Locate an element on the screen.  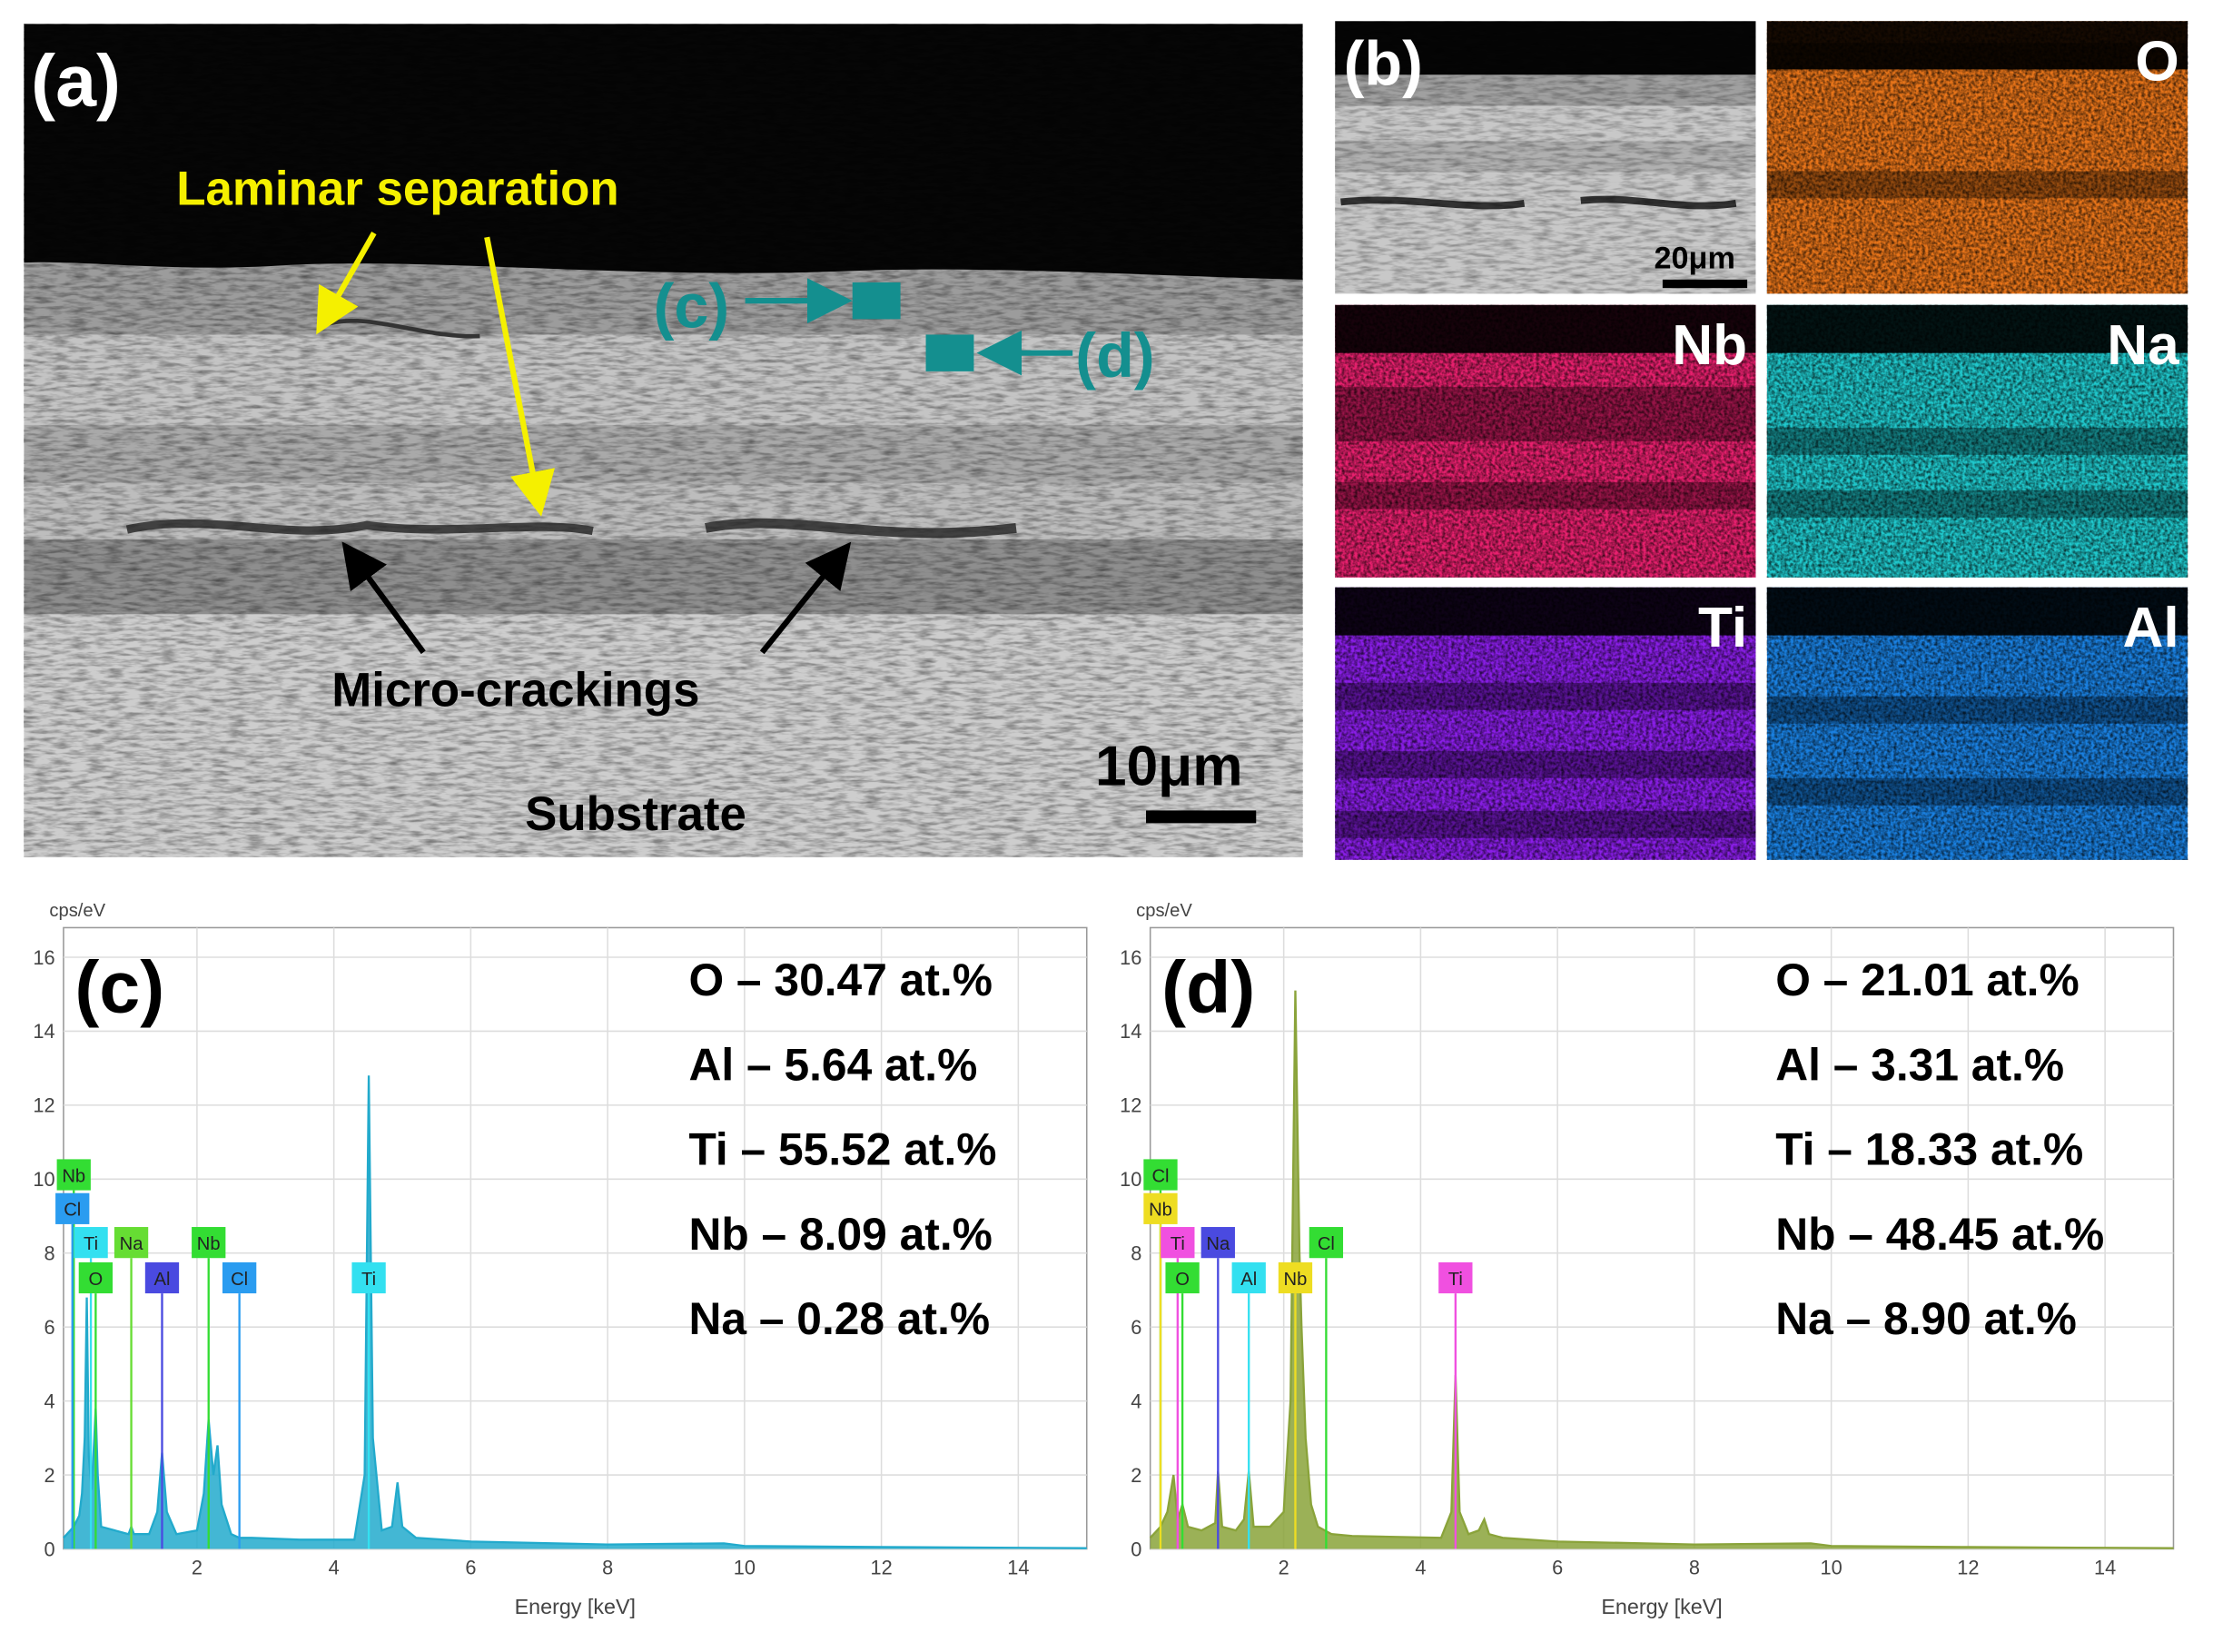
panel-label: (b) is located at coordinates (1383, 63).